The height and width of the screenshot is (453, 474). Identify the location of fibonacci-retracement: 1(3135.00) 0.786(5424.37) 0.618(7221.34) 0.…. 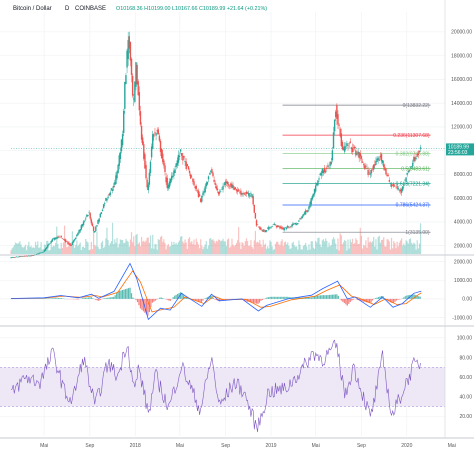
(356, 169).